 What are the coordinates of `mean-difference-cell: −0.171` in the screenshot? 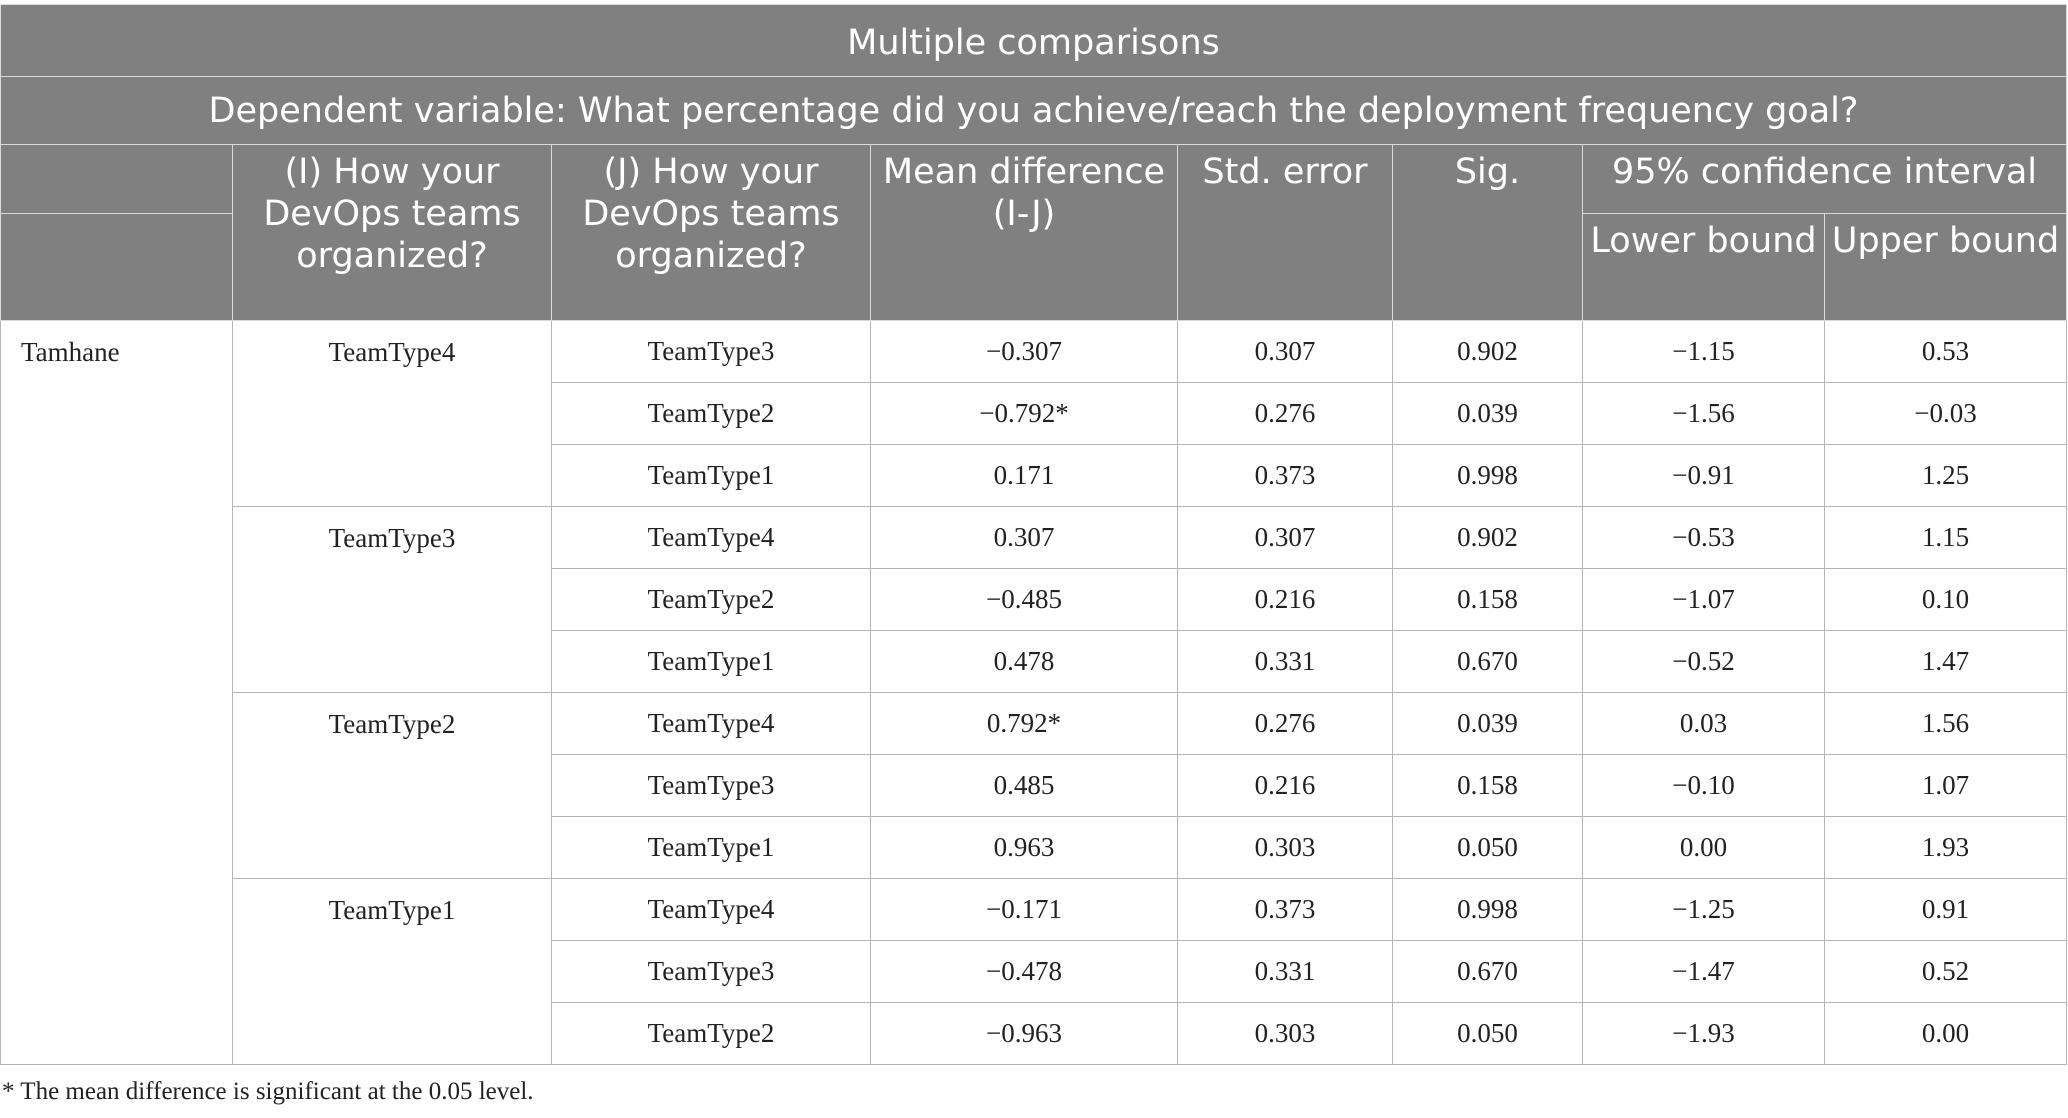 It's located at (1024, 909).